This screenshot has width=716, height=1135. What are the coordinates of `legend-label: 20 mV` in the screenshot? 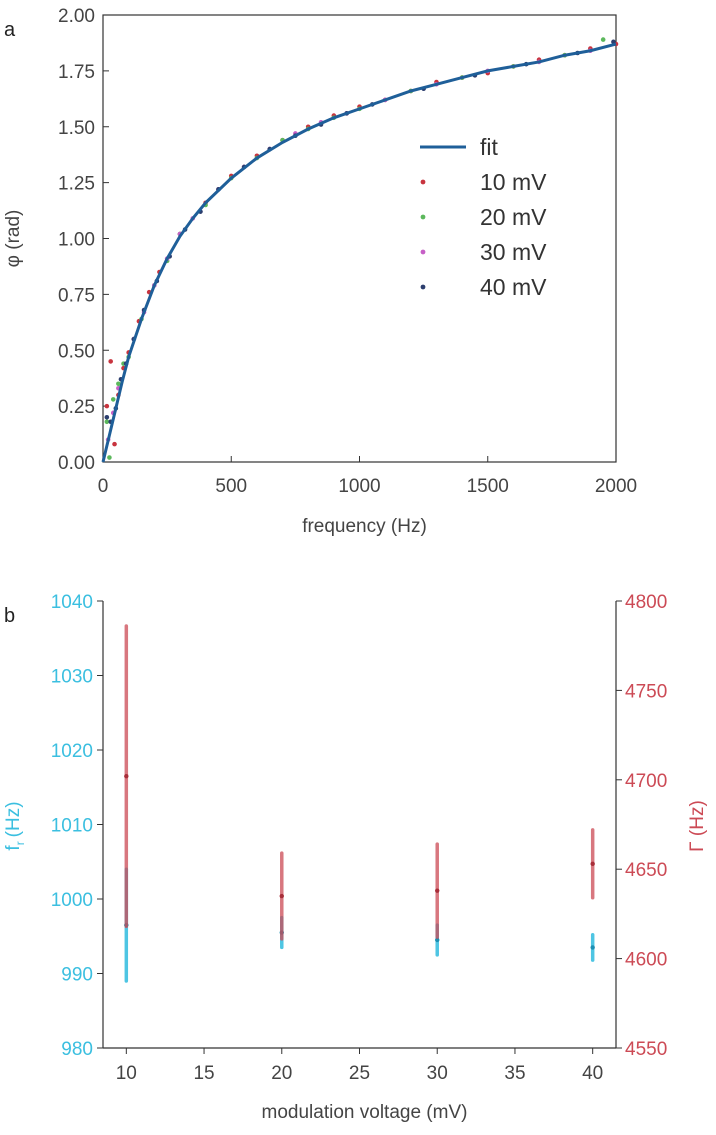 It's located at (513, 217).